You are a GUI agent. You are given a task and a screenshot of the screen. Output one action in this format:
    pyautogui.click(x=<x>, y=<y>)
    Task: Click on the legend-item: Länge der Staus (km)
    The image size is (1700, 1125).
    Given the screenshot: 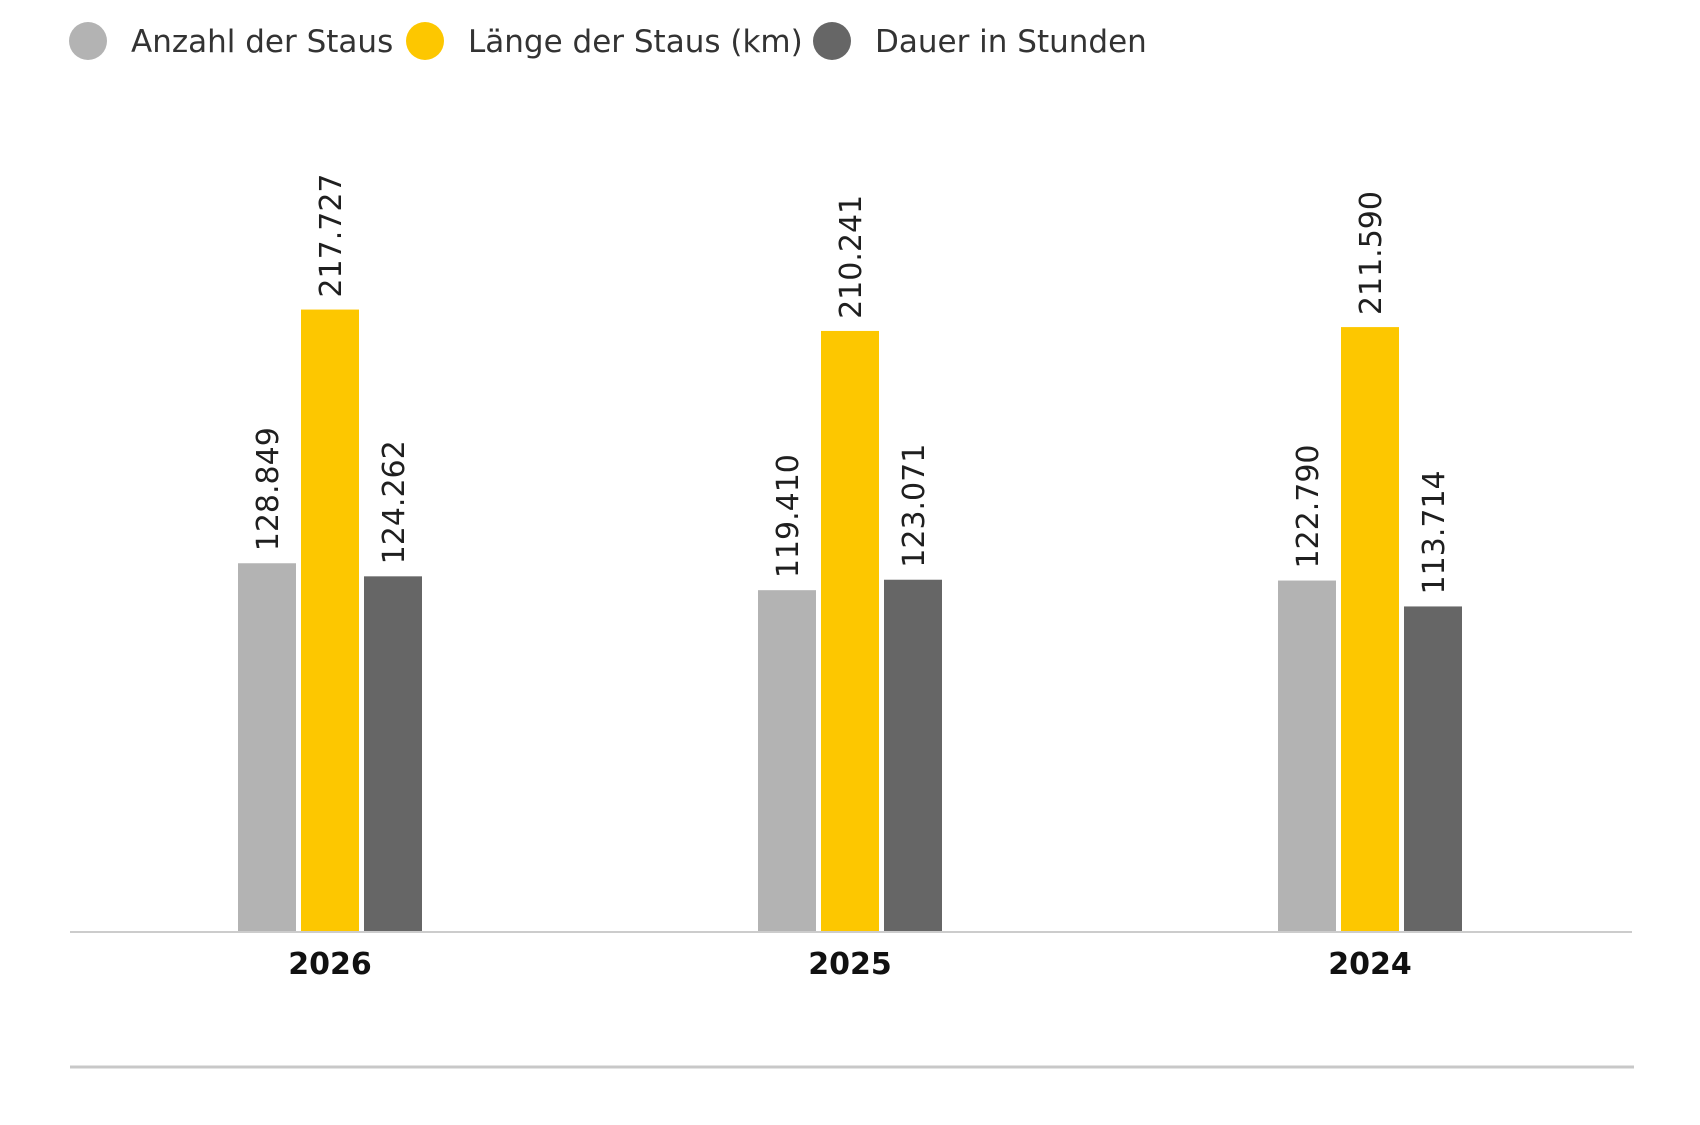 What is the action you would take?
    pyautogui.click(x=604, y=41)
    